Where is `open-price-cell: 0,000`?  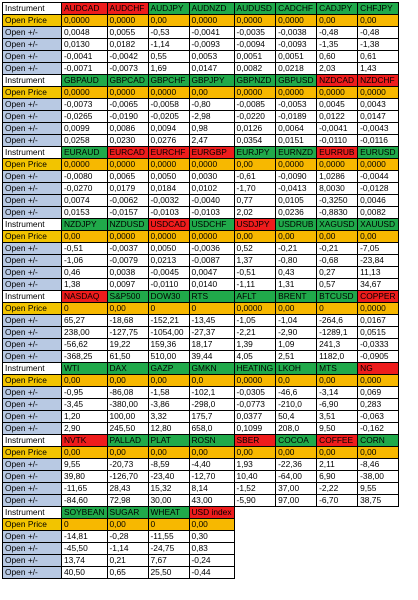
open-price-cell: 0,000 is located at coordinates (378, 380).